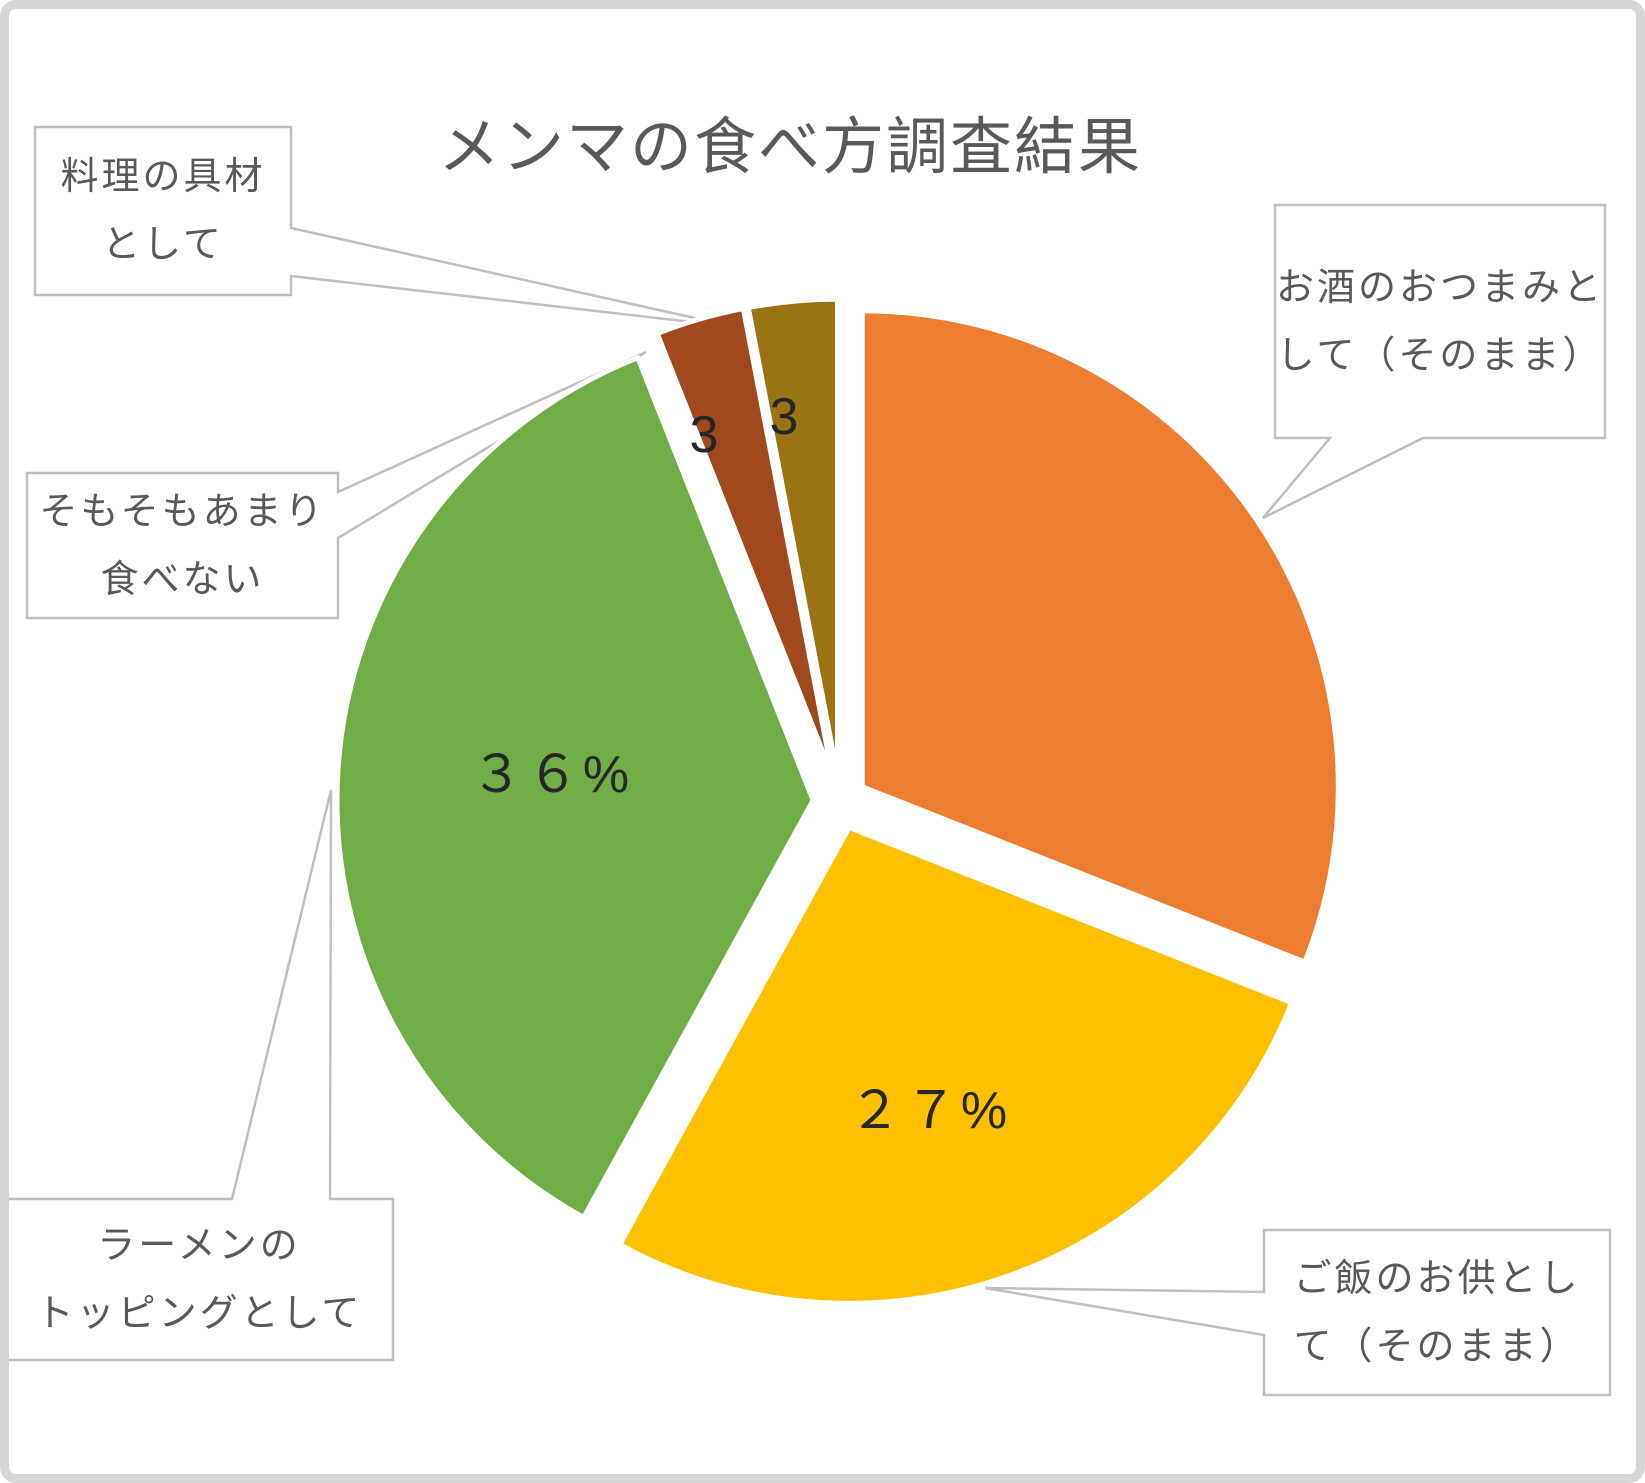 This screenshot has height=1483, width=1645. What do you see at coordinates (706, 435) in the screenshot?
I see `data-label-3: 3` at bounding box center [706, 435].